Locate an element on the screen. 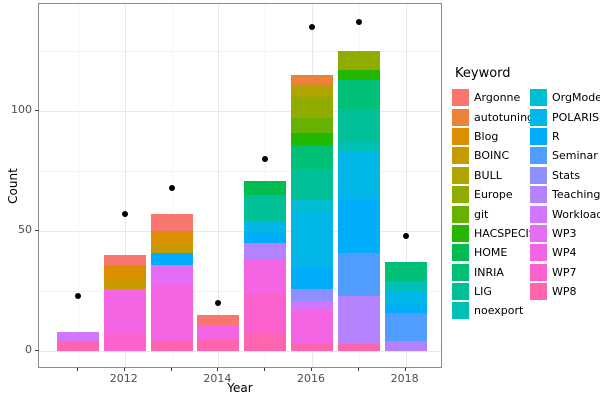 Image resolution: width=600 pixels, height=400 pixels. legend-label: Stats is located at coordinates (566, 175).